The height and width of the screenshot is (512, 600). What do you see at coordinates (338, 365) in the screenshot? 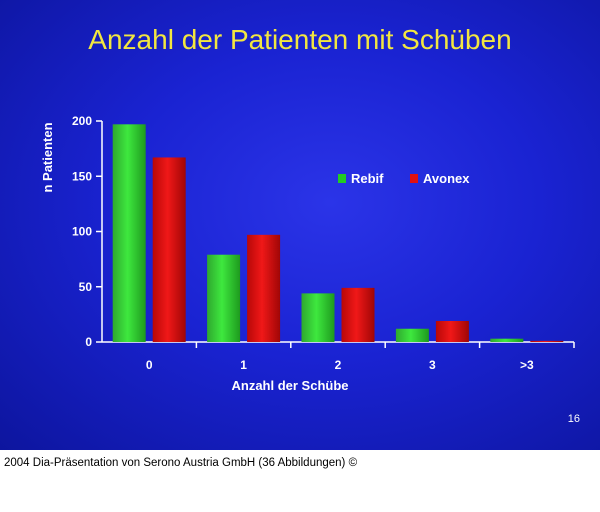
I see `x-tick-label: 2` at bounding box center [338, 365].